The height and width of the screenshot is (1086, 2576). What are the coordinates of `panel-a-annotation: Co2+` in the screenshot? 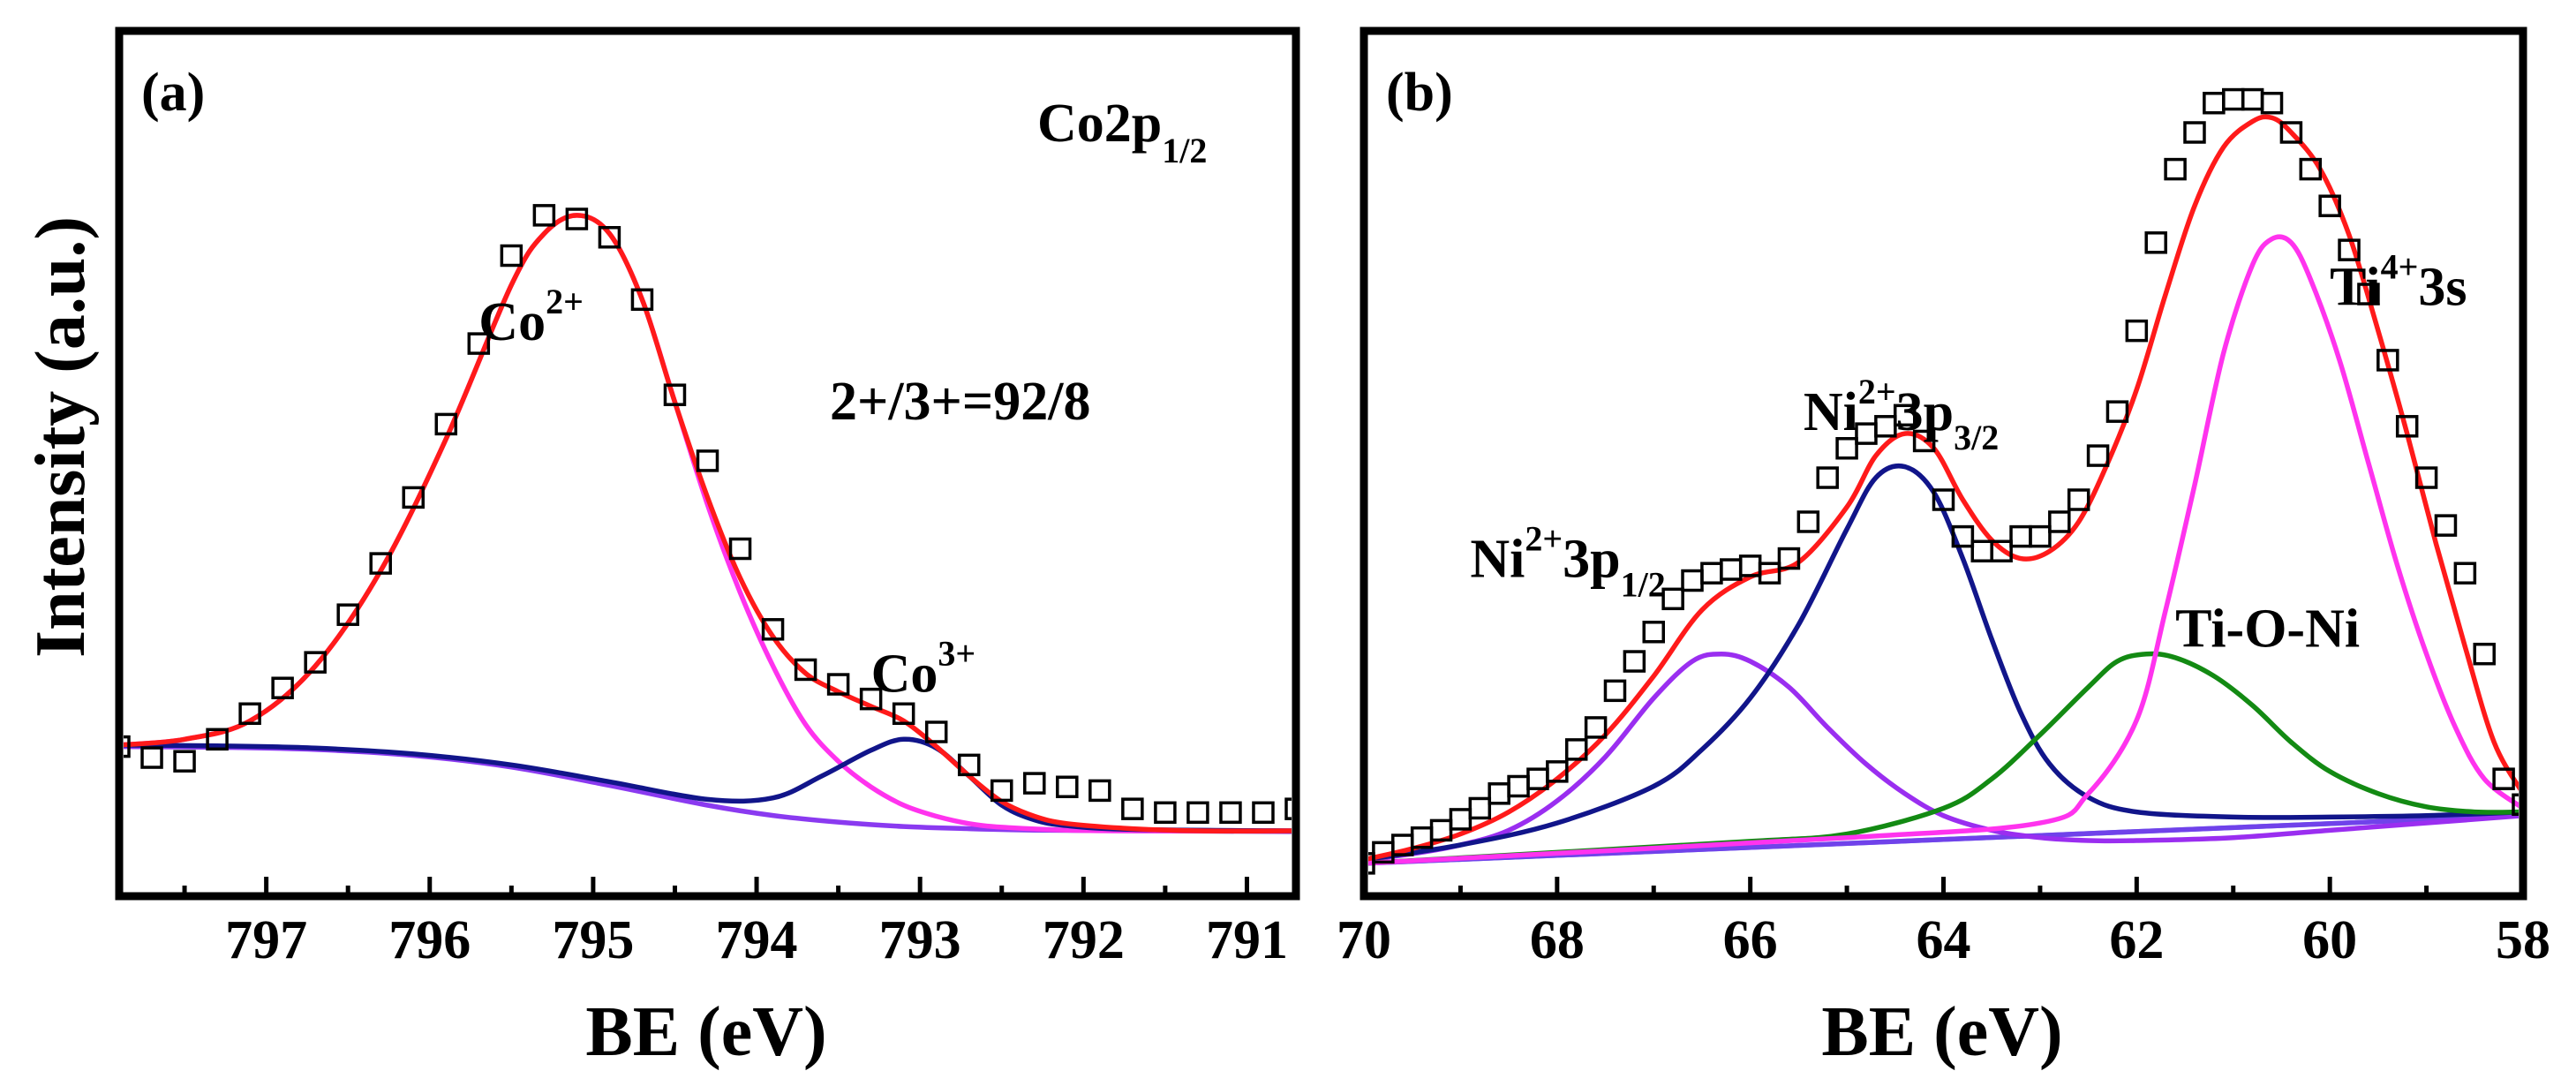 It's located at (531, 317).